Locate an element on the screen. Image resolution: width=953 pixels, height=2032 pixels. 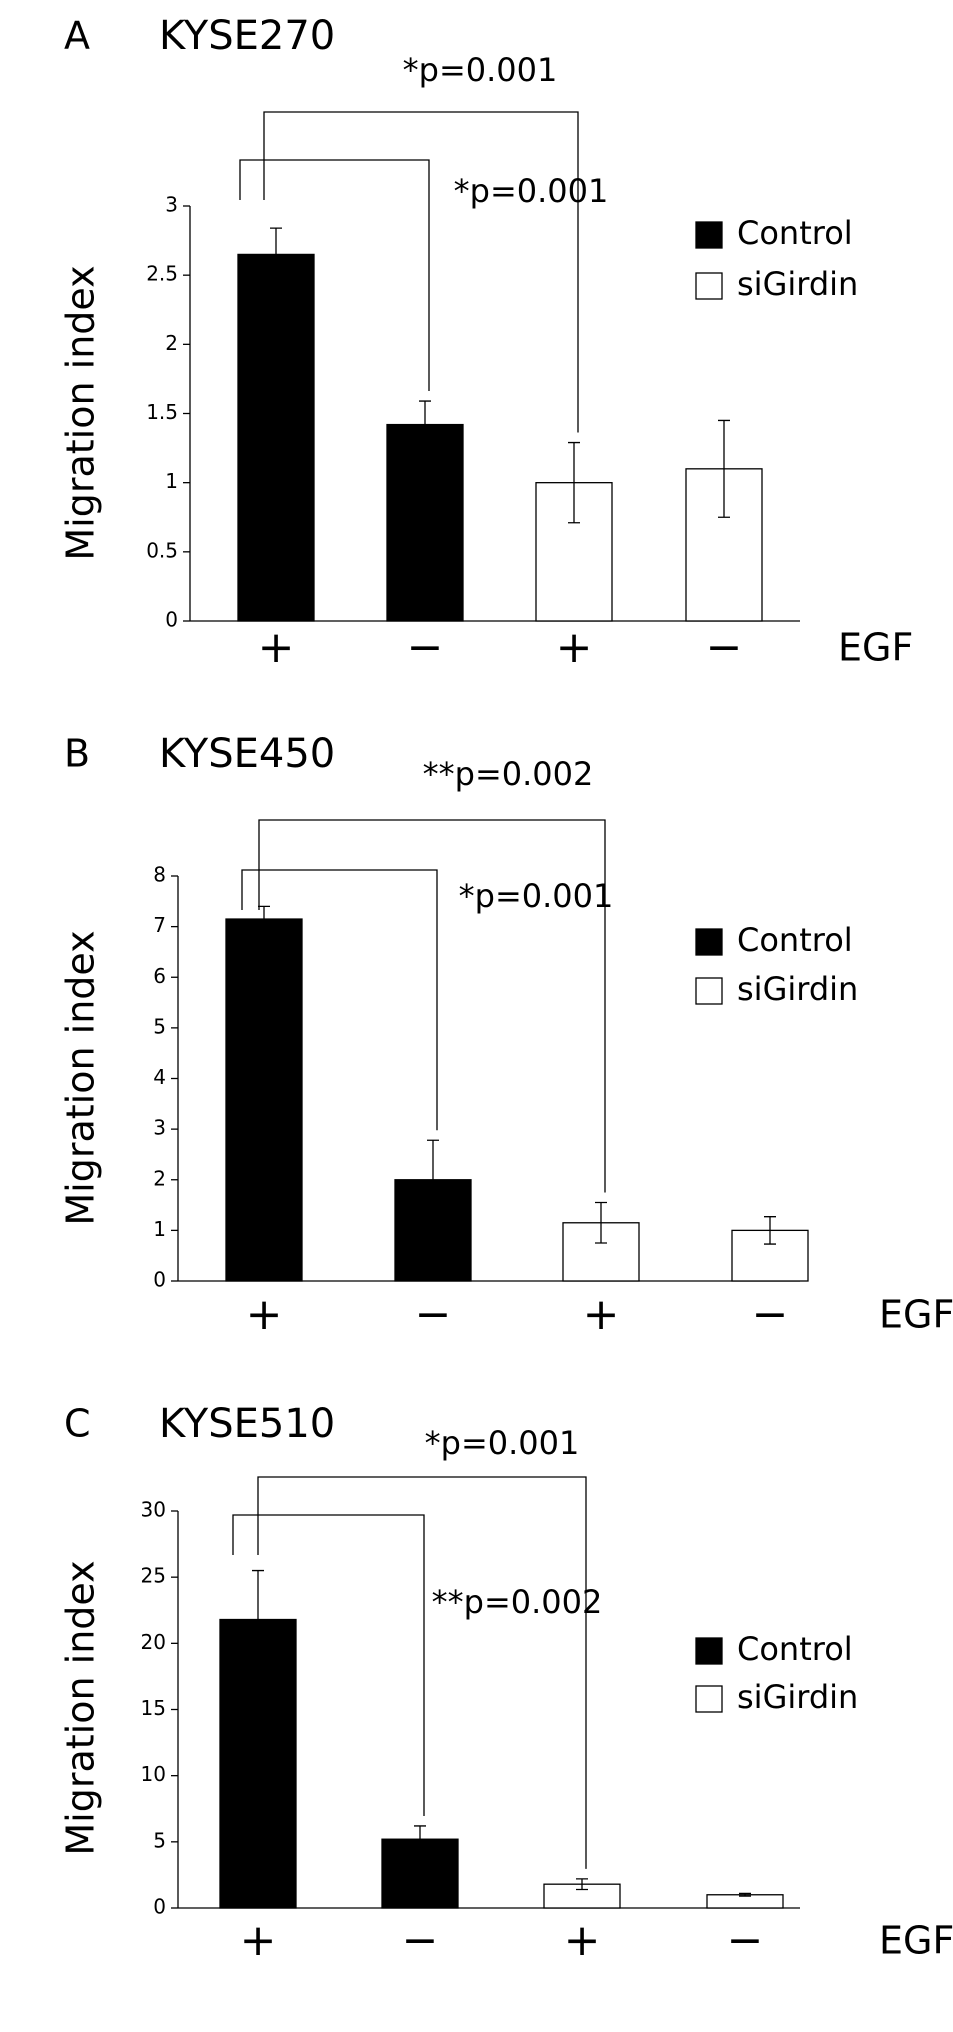
chart-title: KYSE270 is located at coordinates (247, 36).